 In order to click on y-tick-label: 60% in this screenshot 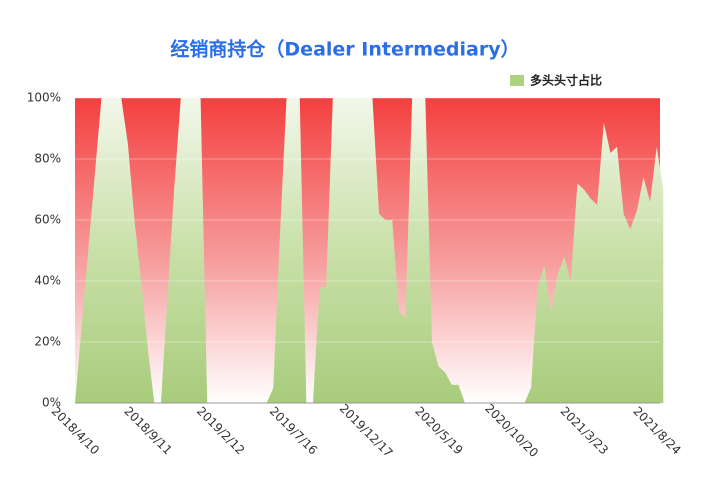, I will do `click(47, 220)`.